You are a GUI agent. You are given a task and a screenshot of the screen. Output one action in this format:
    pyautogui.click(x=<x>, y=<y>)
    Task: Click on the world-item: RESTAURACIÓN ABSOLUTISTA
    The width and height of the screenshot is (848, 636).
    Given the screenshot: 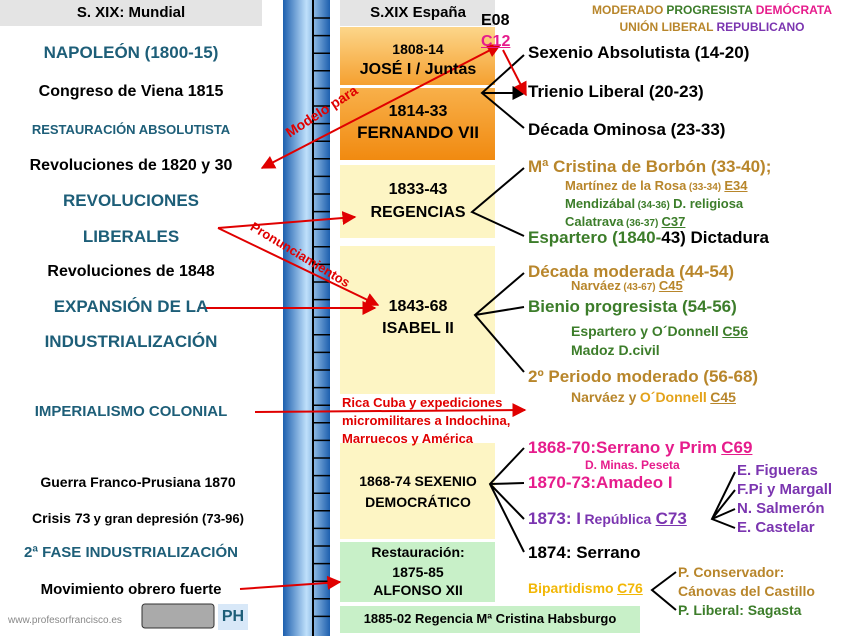 What is the action you would take?
    pyautogui.click(x=131, y=130)
    